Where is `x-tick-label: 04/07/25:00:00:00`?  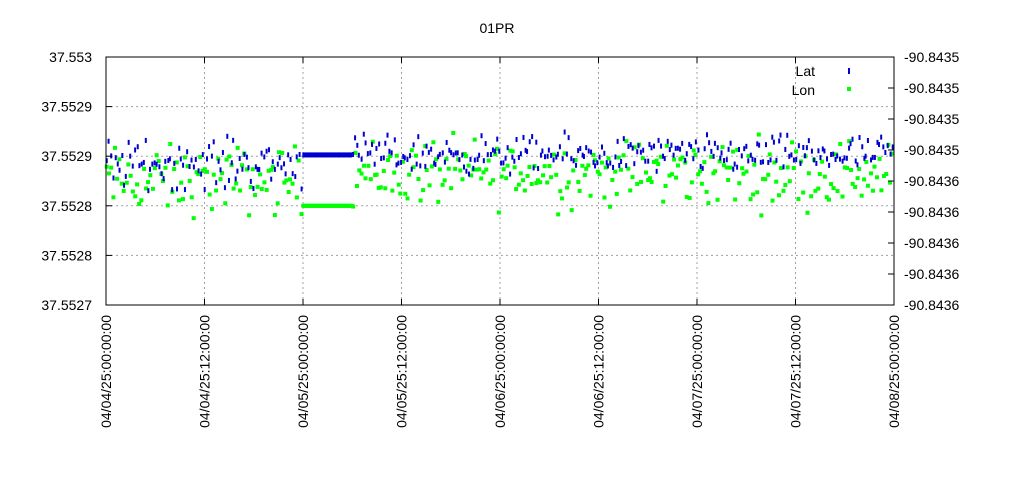 x-tick-label: 04/07/25:00:00:00 is located at coordinates (697, 371).